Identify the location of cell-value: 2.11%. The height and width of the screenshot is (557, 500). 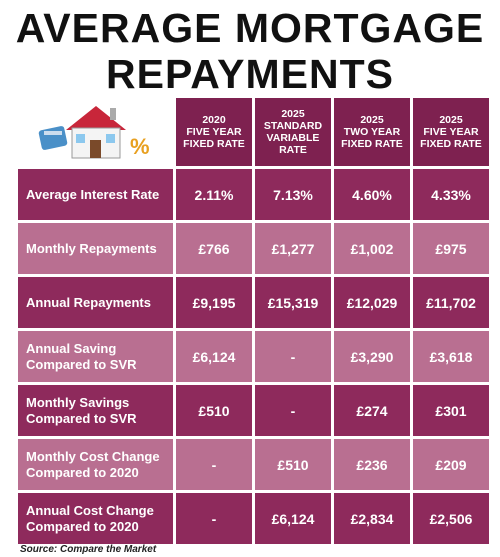
(214, 194).